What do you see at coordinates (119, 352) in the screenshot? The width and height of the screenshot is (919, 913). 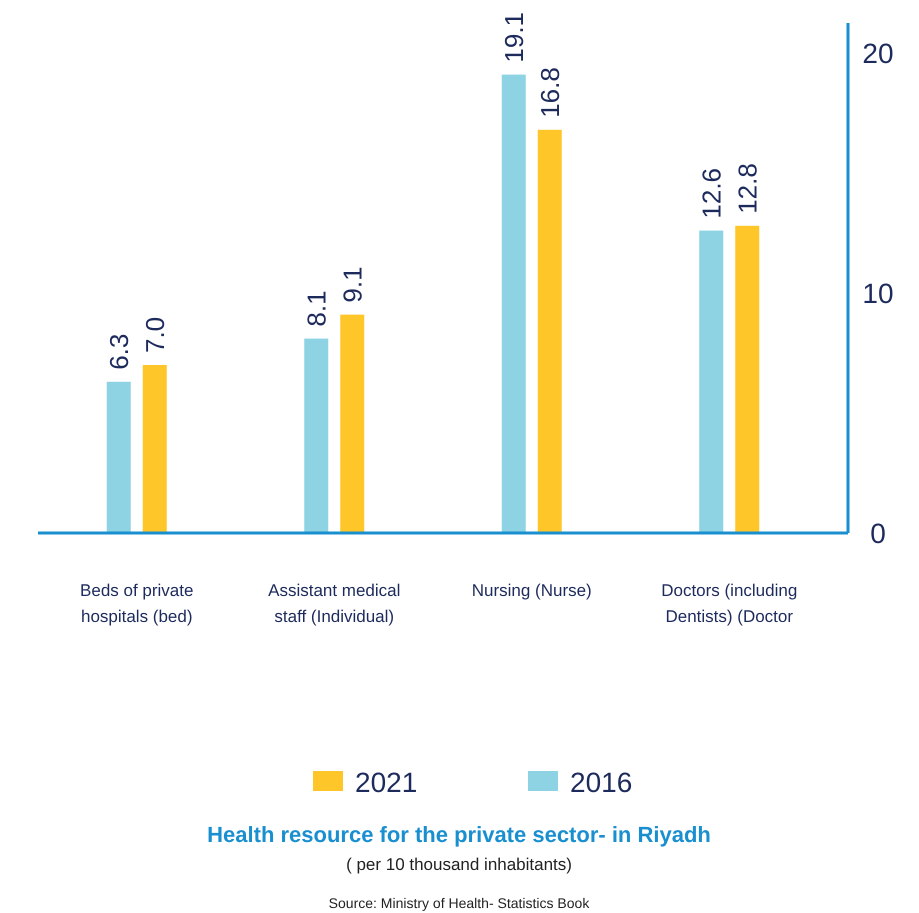 I see `data-label: 6.3` at bounding box center [119, 352].